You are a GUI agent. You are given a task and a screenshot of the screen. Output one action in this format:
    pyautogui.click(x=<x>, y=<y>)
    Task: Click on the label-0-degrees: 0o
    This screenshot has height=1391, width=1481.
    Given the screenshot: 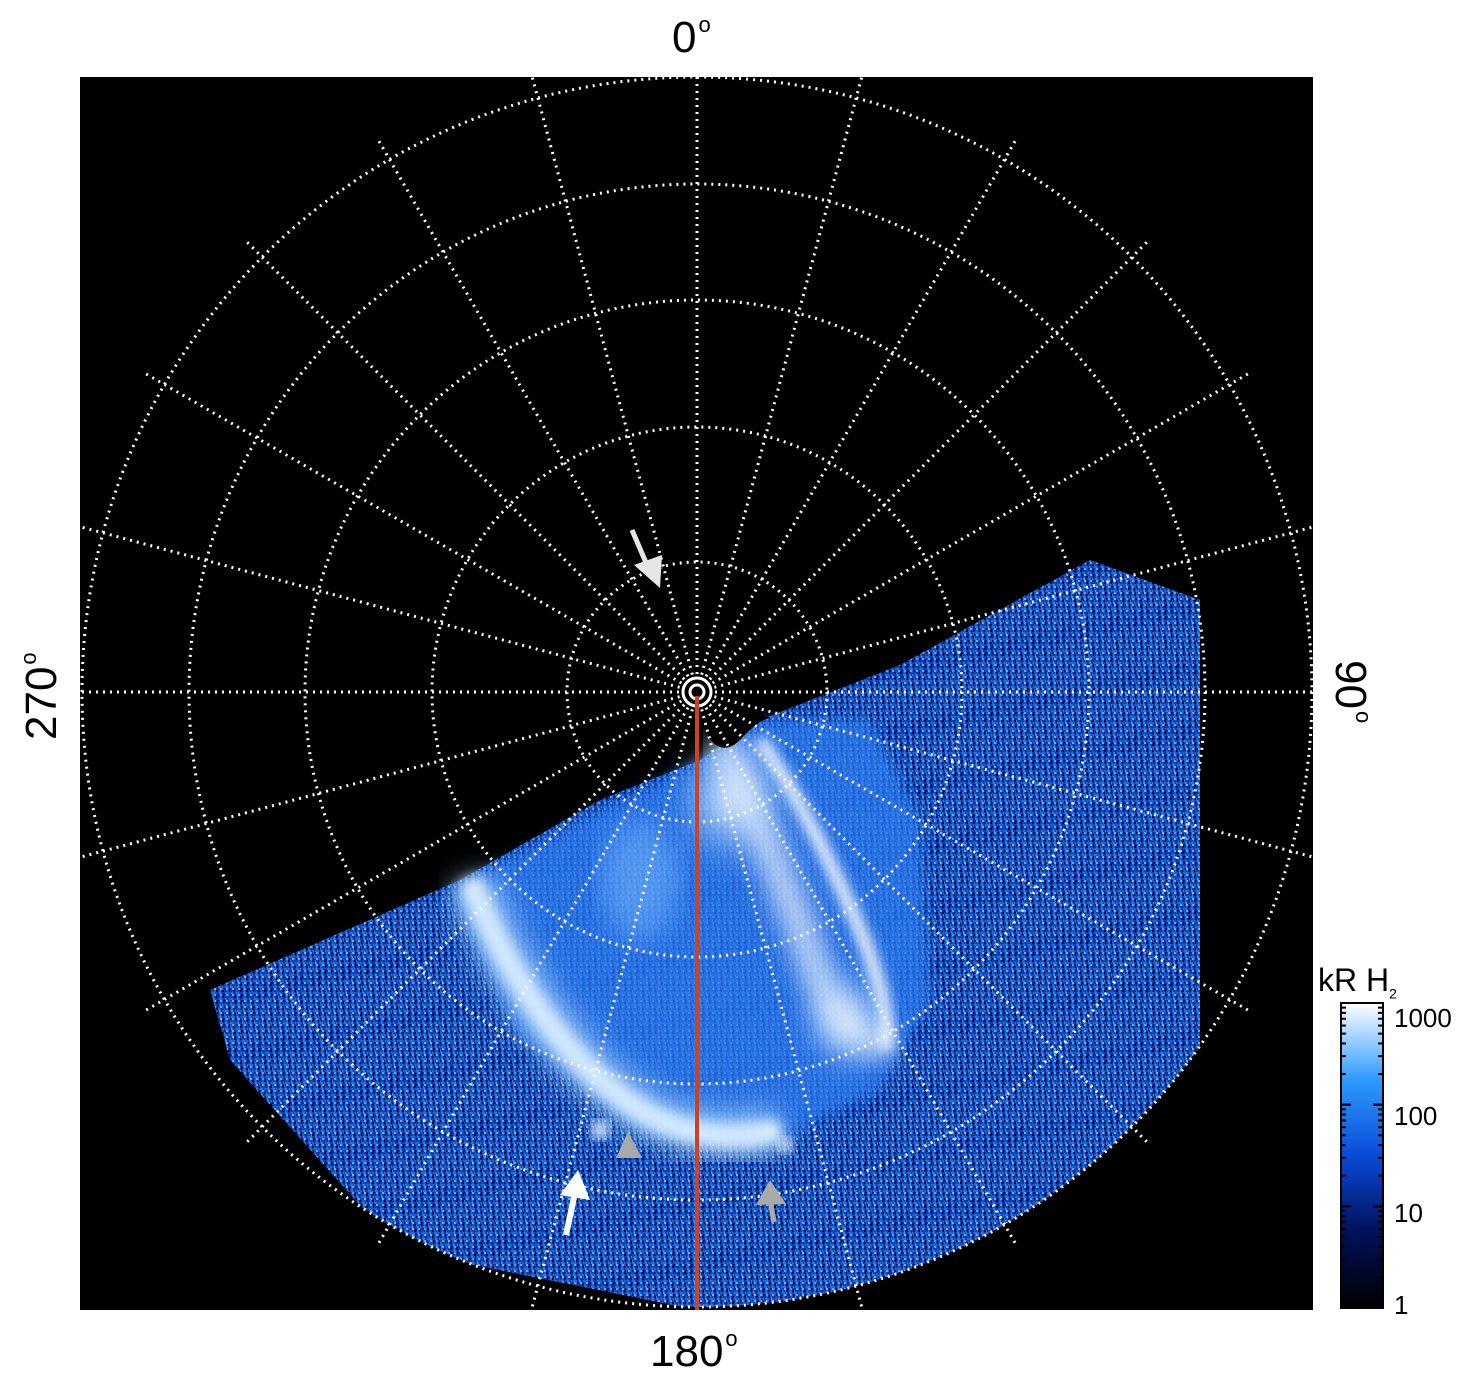 What is the action you would take?
    pyautogui.click(x=691, y=37)
    